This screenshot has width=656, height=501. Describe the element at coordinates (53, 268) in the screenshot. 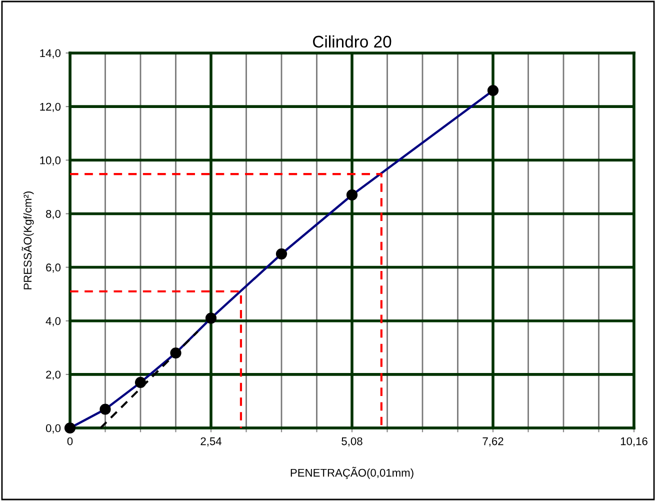

I see `y-tick-label: 6,0` at that location.